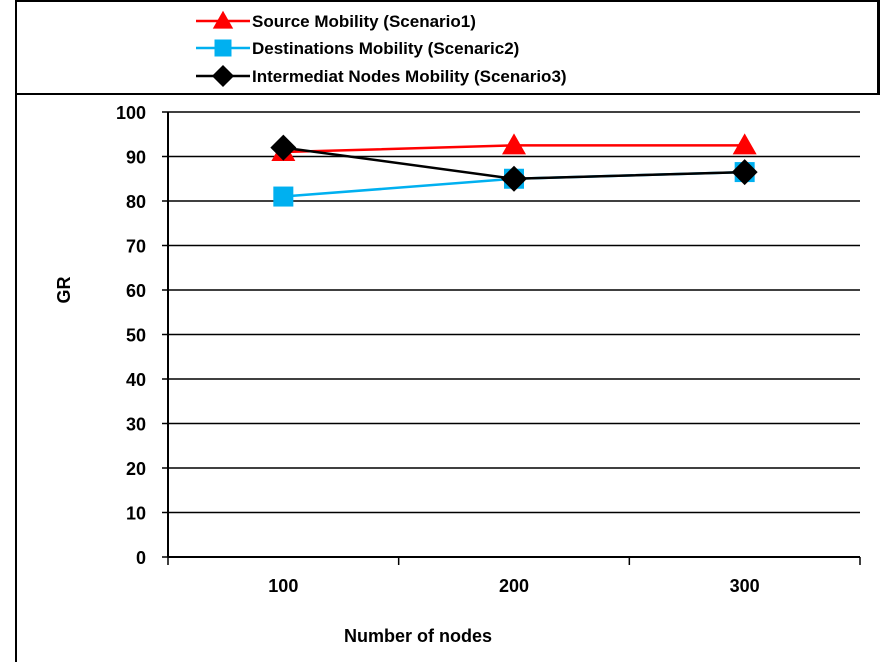 Image resolution: width=880 pixels, height=662 pixels. I want to click on legend-box, so click(447, 47).